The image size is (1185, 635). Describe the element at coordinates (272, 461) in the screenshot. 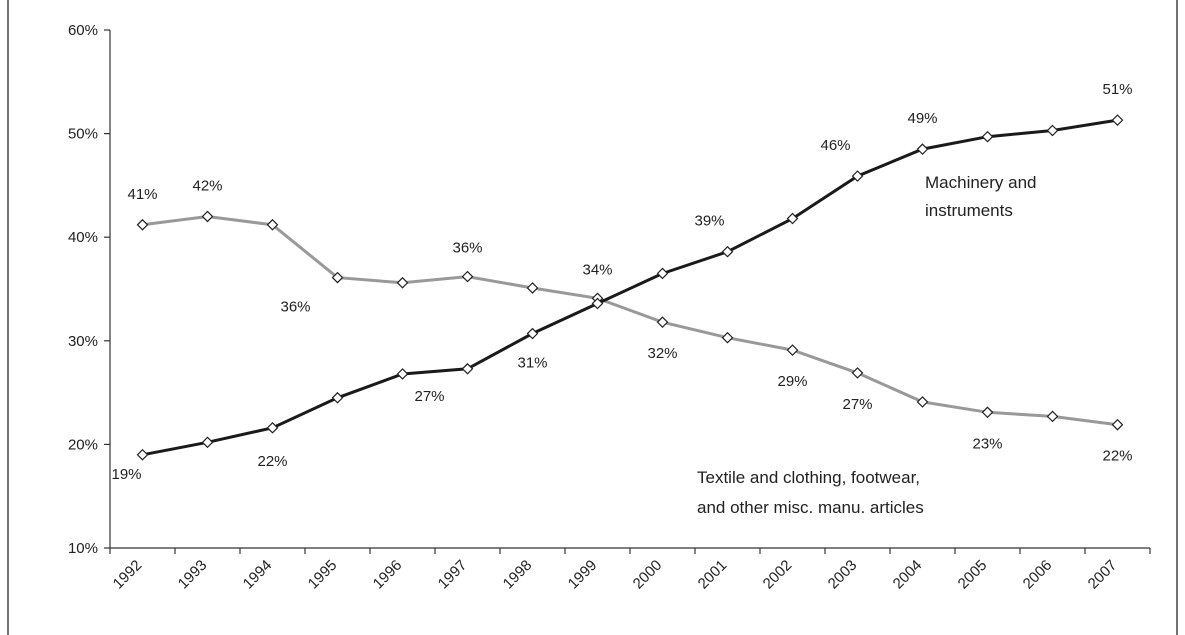

I see `machinery-data-label: 22%` at that location.